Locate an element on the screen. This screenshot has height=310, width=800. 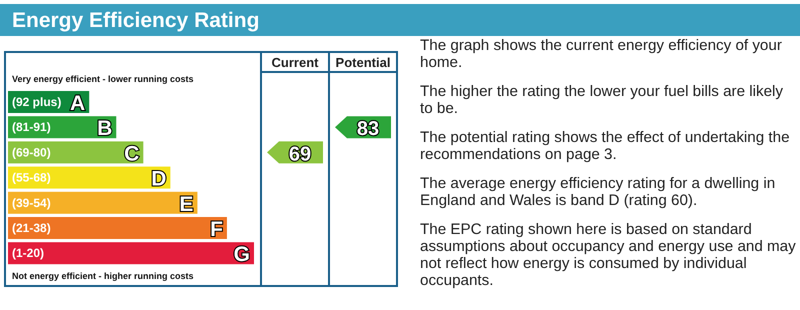
category-label: (21-38) F is located at coordinates (117, 229).